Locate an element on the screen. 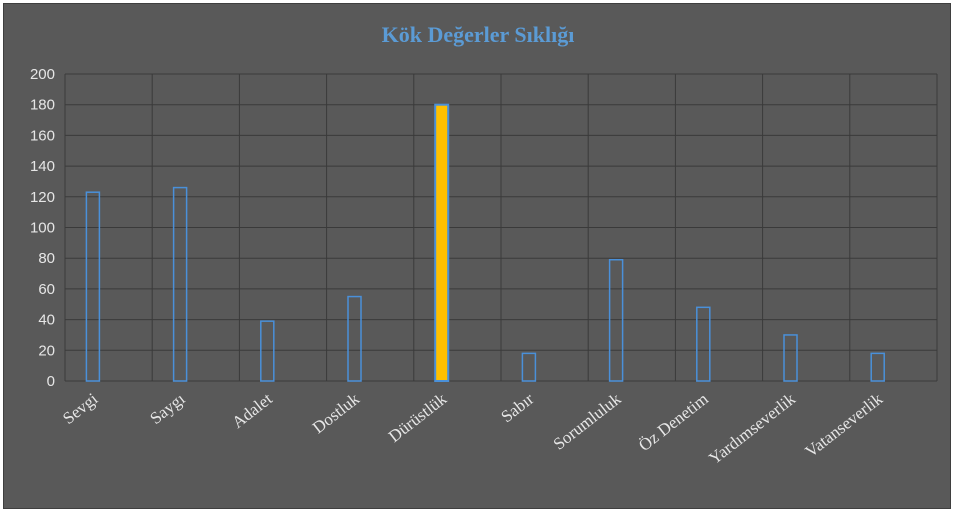 The height and width of the screenshot is (514, 957). bar-sevgi is located at coordinates (93, 286).